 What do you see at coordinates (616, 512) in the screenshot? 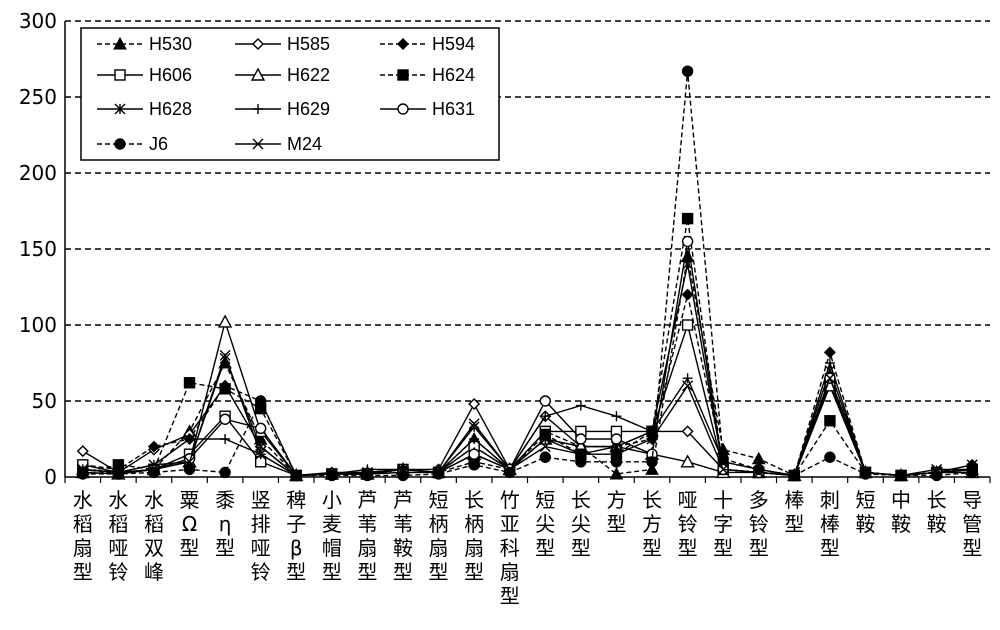
I see `x-category-label: 方型` at bounding box center [616, 512].